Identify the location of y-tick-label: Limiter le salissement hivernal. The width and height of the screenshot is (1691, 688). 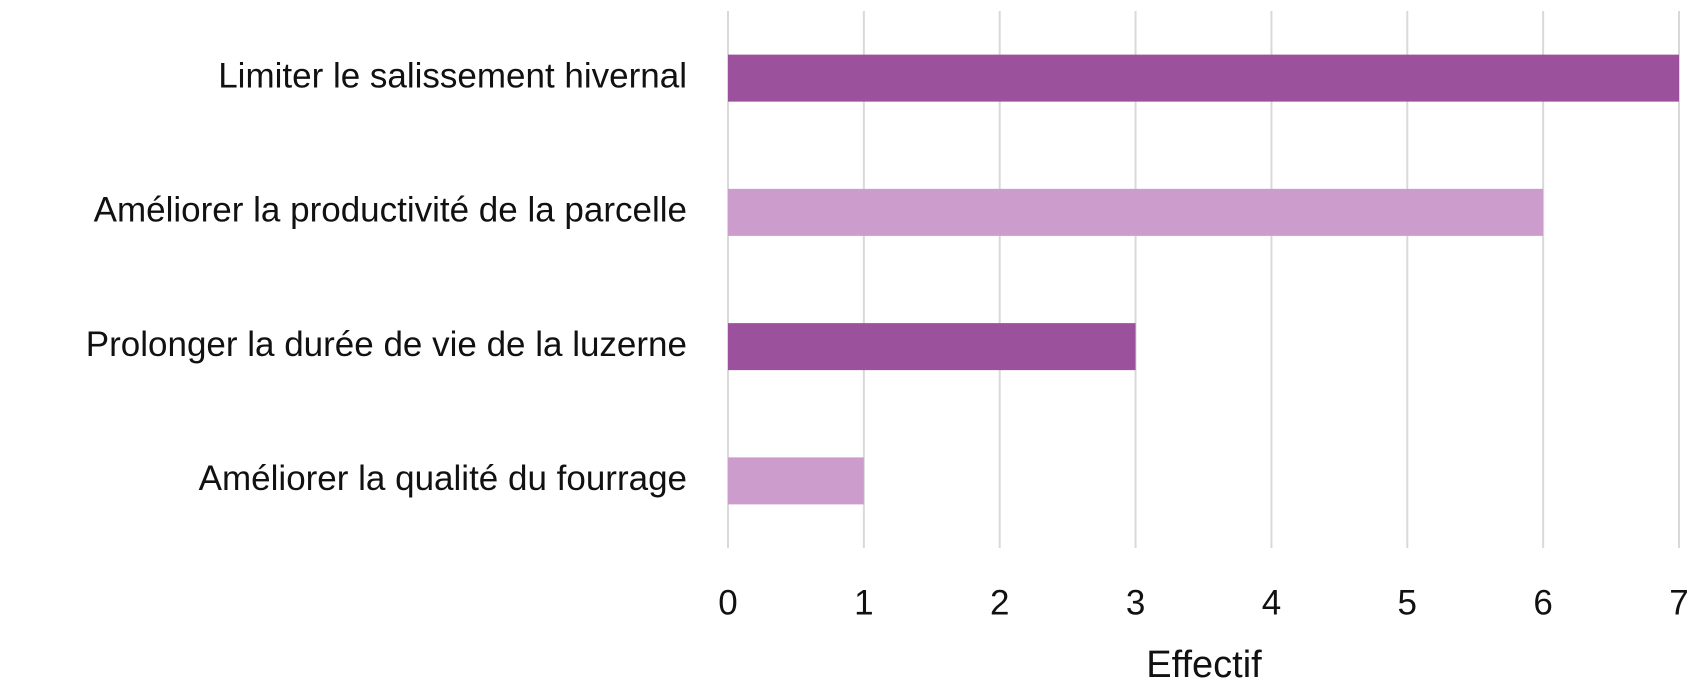
(452, 75).